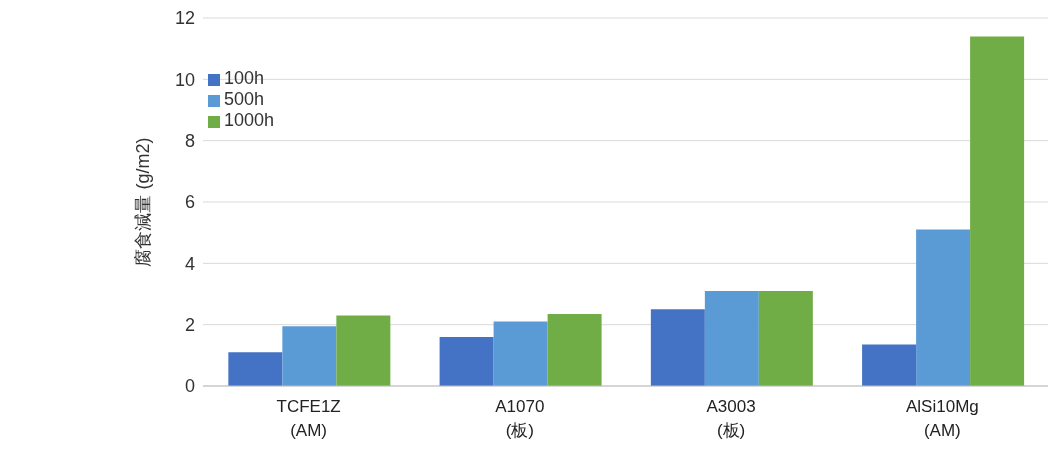 Image resolution: width=1059 pixels, height=461 pixels. Describe the element at coordinates (184, 18) in the screenshot. I see `y-tick-label: 12` at that location.